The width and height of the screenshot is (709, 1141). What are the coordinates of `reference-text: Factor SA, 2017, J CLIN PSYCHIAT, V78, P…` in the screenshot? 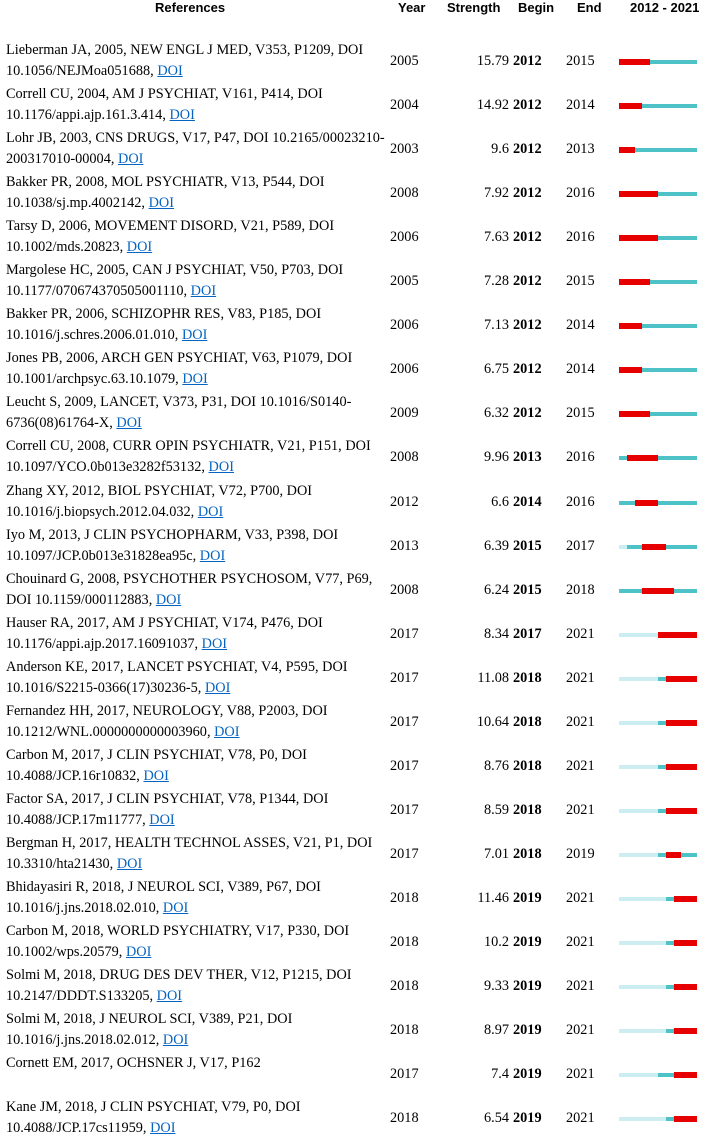 It's located at (167, 809).